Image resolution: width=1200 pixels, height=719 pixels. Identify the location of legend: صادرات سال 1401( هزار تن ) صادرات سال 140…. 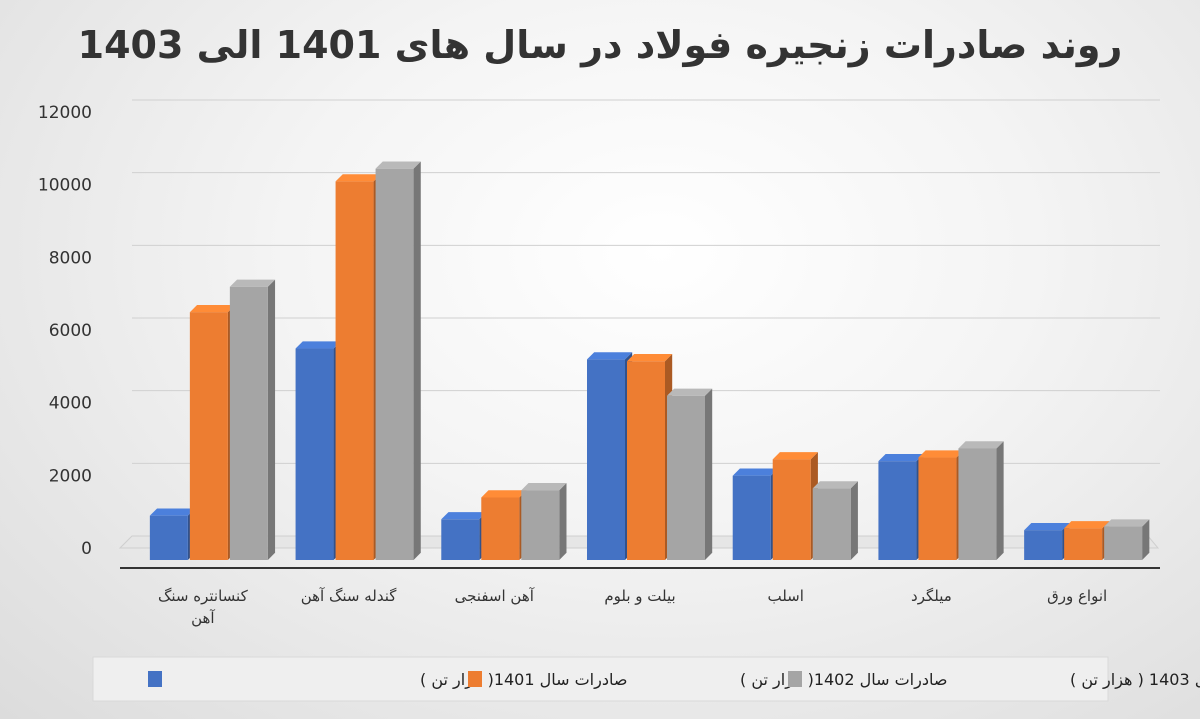
(646, 679).